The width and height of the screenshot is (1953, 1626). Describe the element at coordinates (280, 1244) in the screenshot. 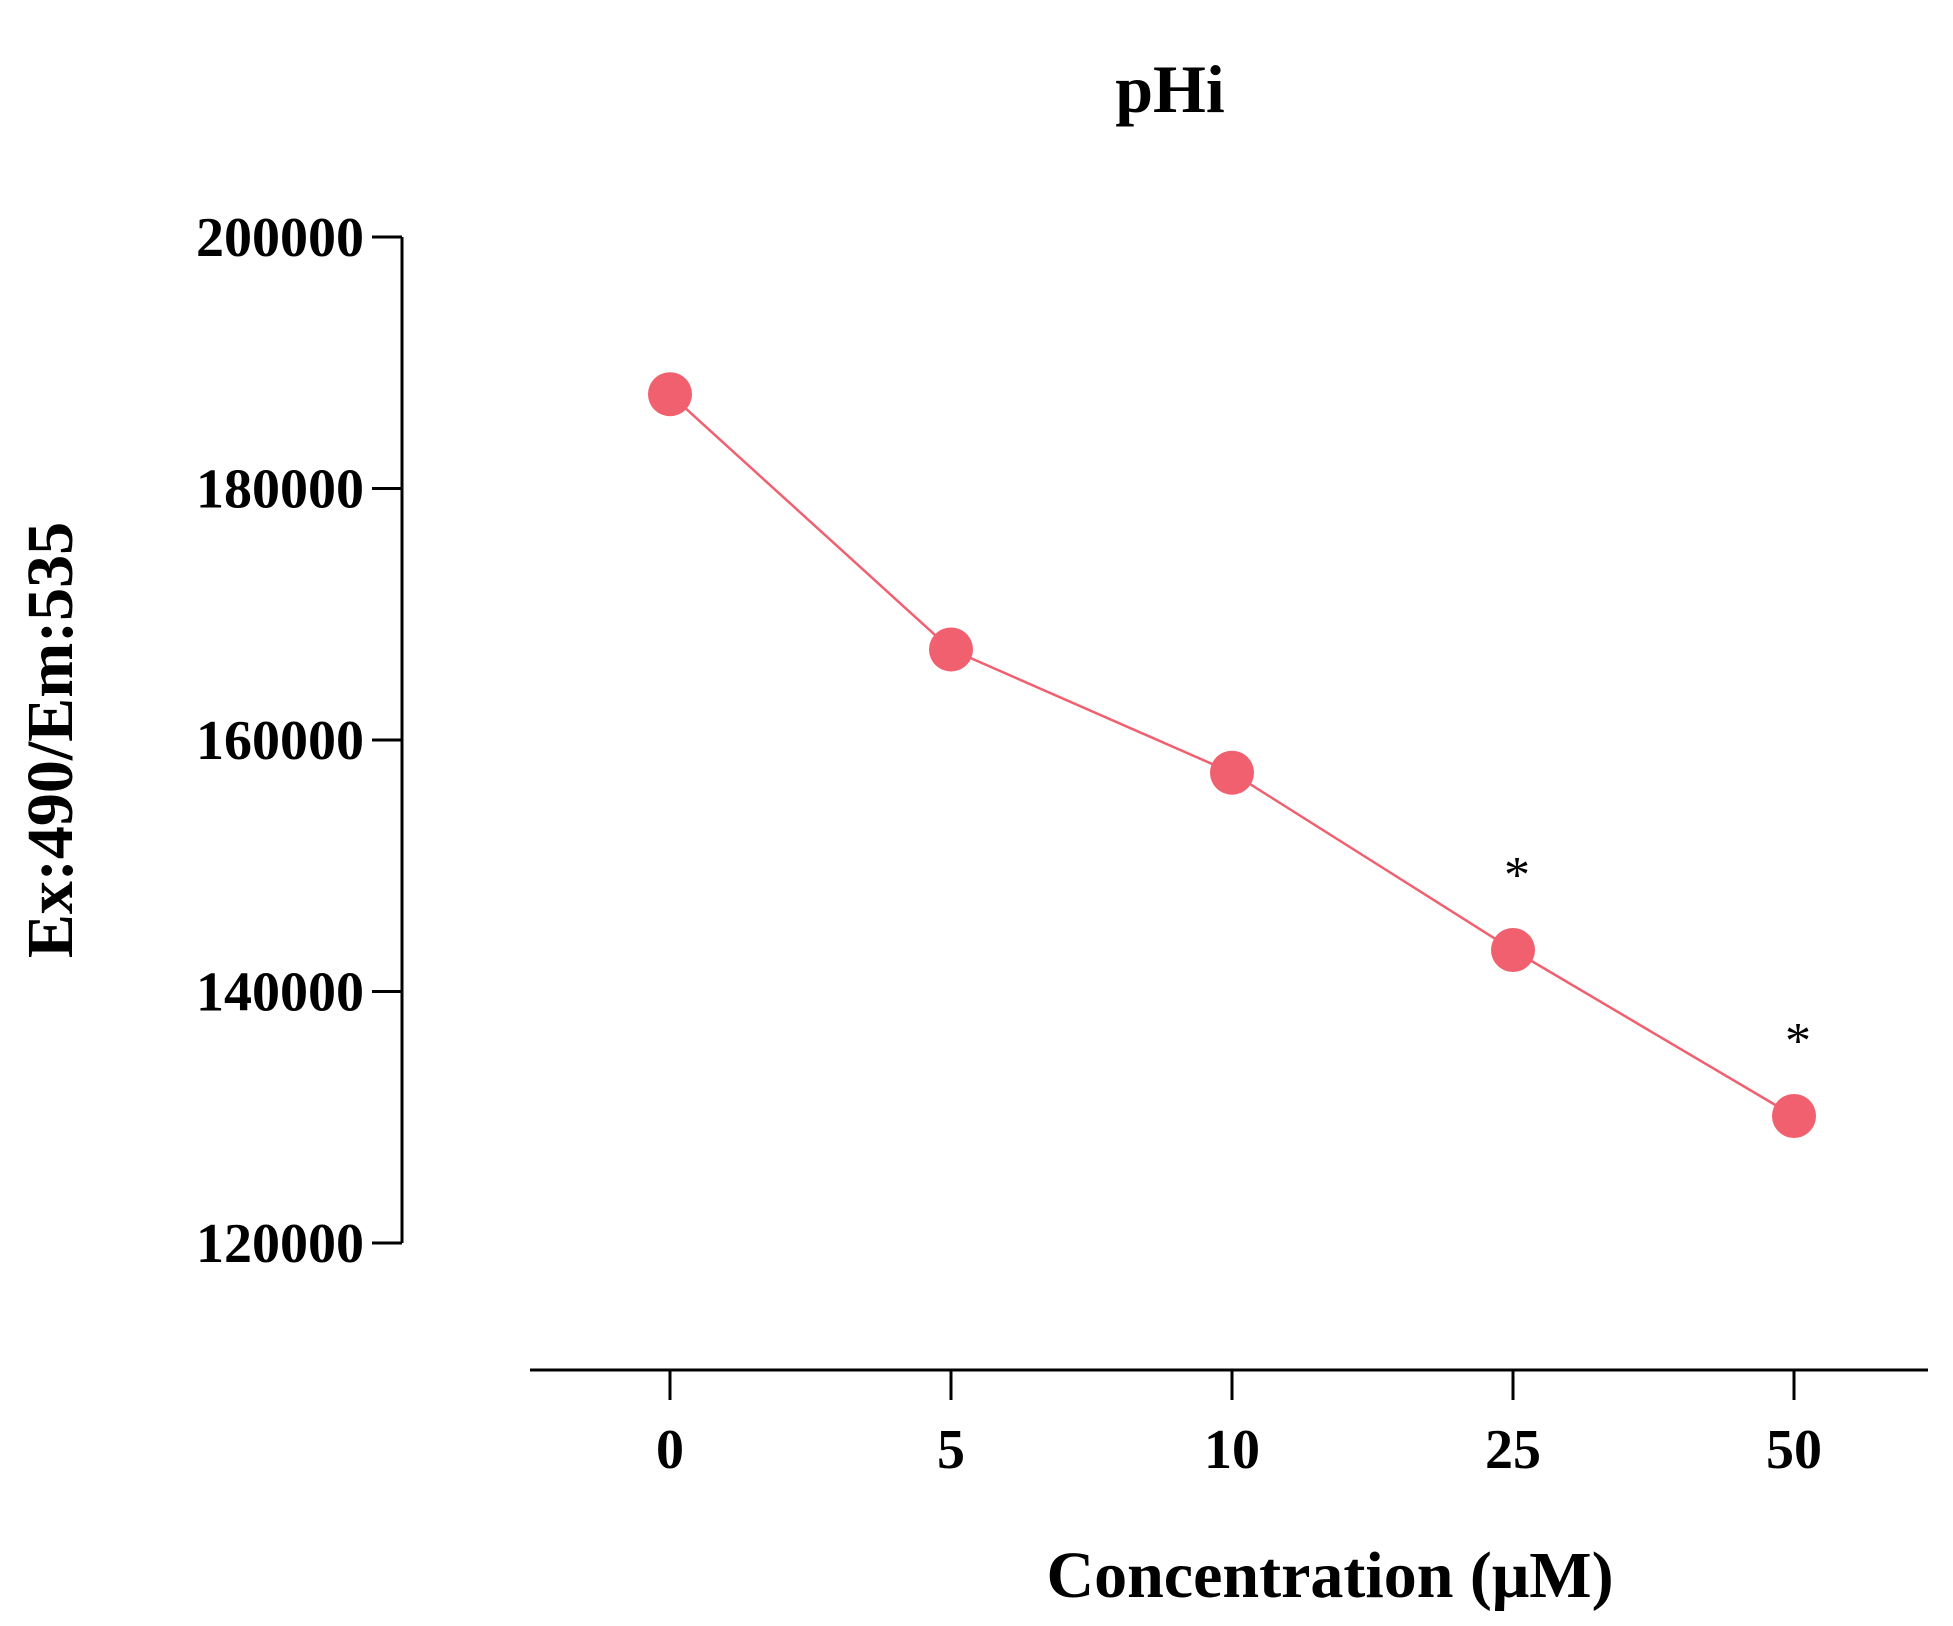

I see `y-tick-label: 120000` at that location.